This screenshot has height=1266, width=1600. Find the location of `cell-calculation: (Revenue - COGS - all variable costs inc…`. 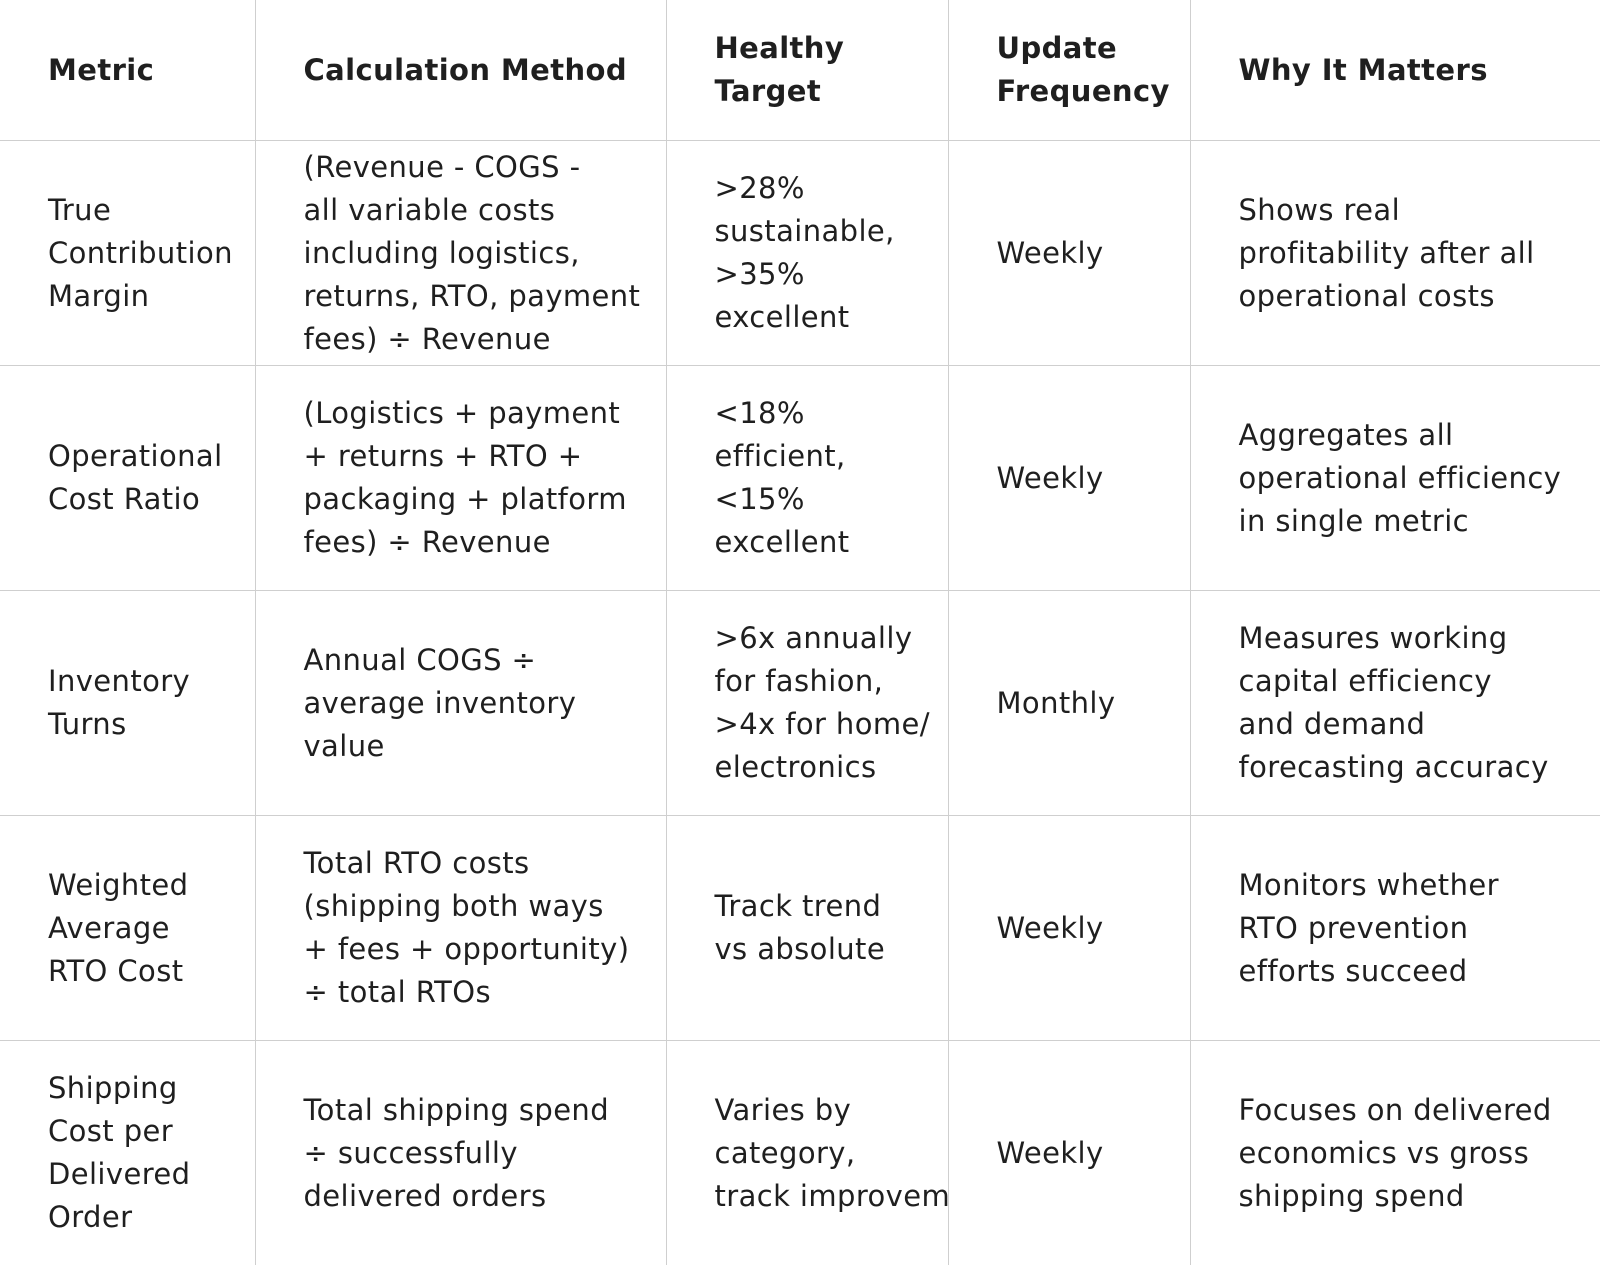

cell-calculation: (Revenue - COGS - all variable costs inc… is located at coordinates (460, 253).